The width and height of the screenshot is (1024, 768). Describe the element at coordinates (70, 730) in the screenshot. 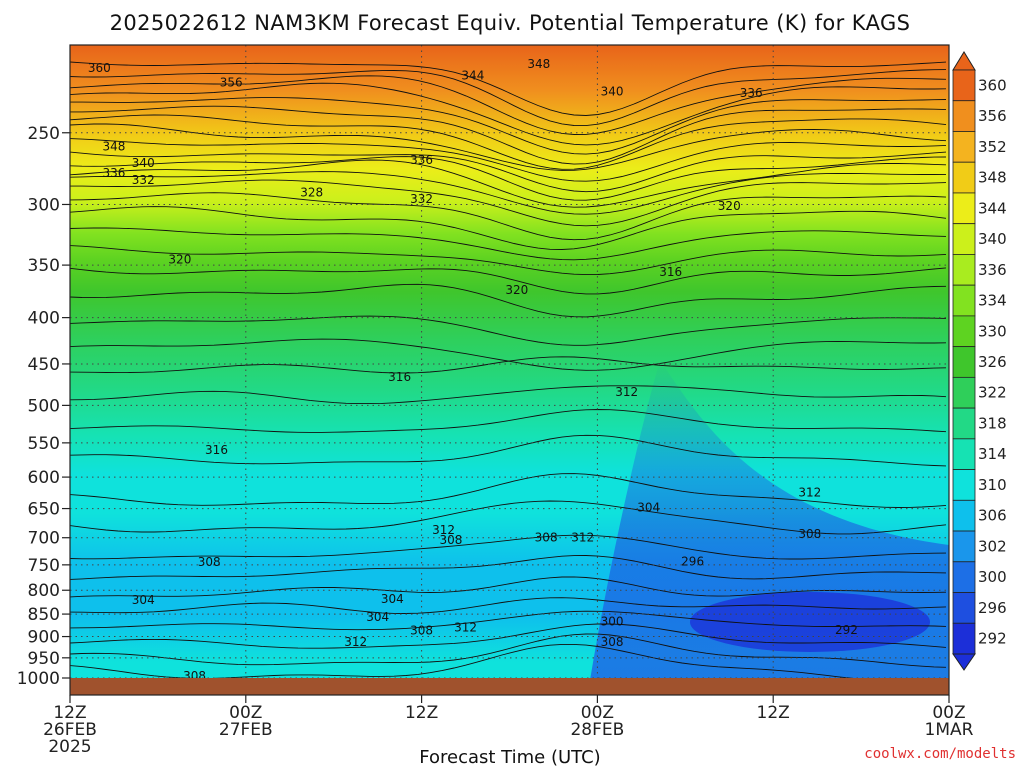

I see `x-tick-label: 26FEB` at that location.